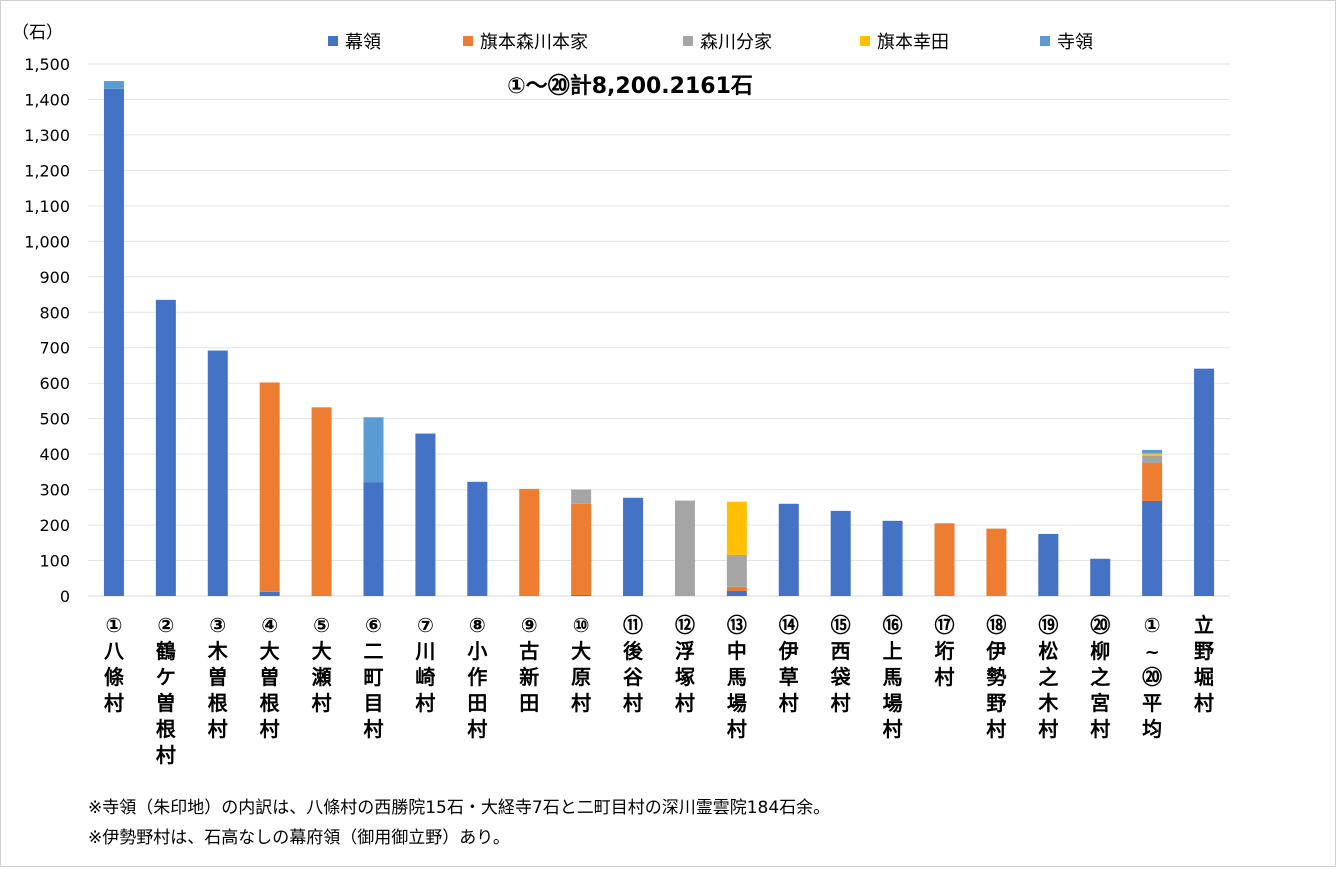  What do you see at coordinates (633, 664) in the screenshot?
I see `x-tick-label: ⑪ 後谷村` at bounding box center [633, 664].